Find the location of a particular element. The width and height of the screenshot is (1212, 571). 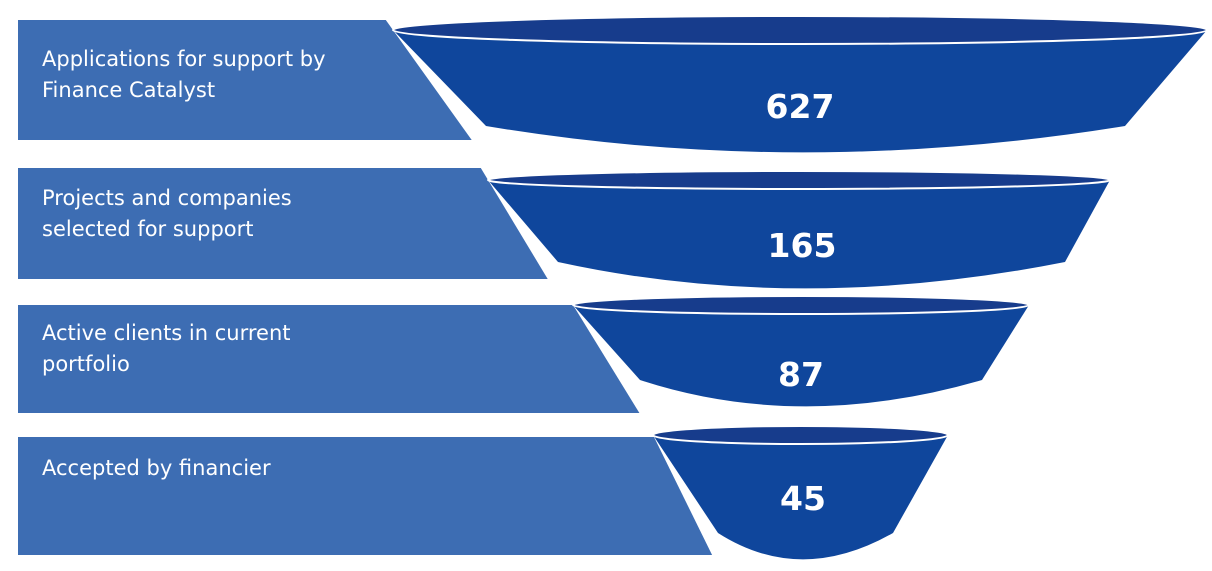

stage-value-2: 165 is located at coordinates (802, 245).